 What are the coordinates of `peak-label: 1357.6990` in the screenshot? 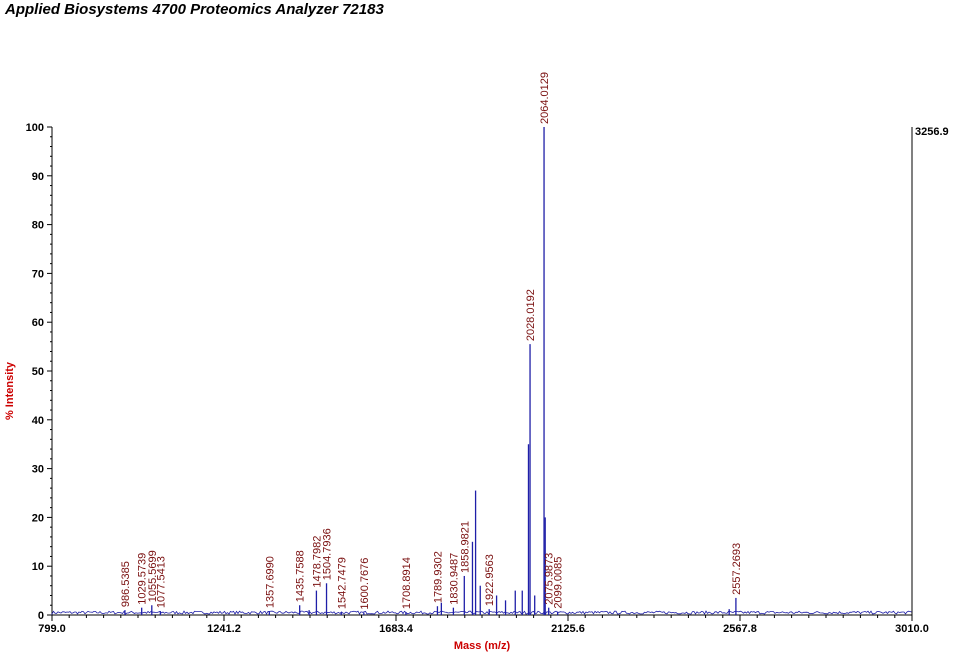 It's located at (270, 582).